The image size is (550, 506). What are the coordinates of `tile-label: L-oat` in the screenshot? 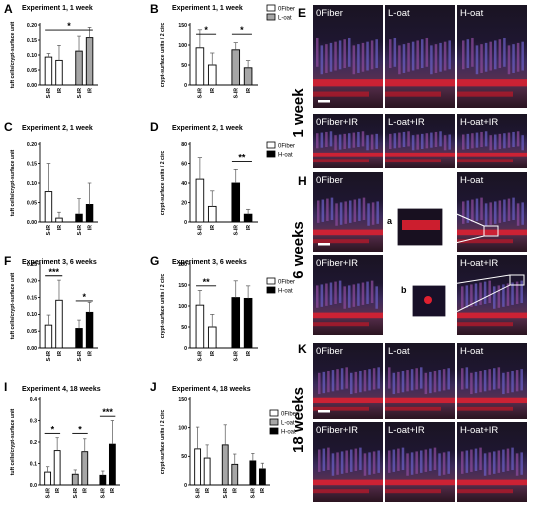 It's located at (399, 351).